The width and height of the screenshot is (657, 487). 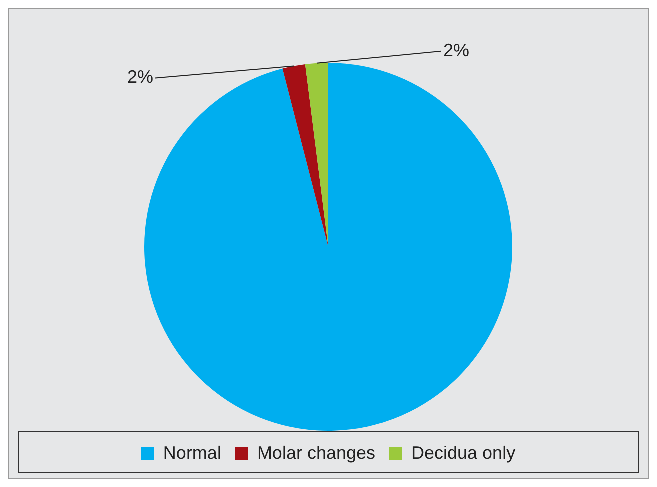 What do you see at coordinates (464, 452) in the screenshot?
I see `legend-label: Decidua only` at bounding box center [464, 452].